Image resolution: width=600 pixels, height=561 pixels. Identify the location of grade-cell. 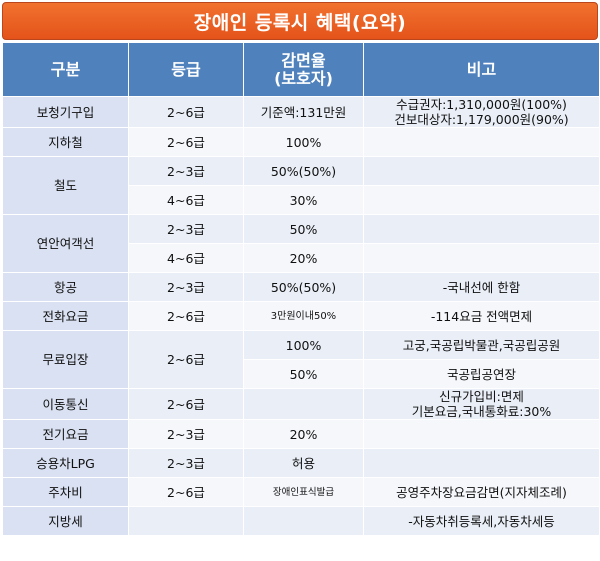
(186, 521).